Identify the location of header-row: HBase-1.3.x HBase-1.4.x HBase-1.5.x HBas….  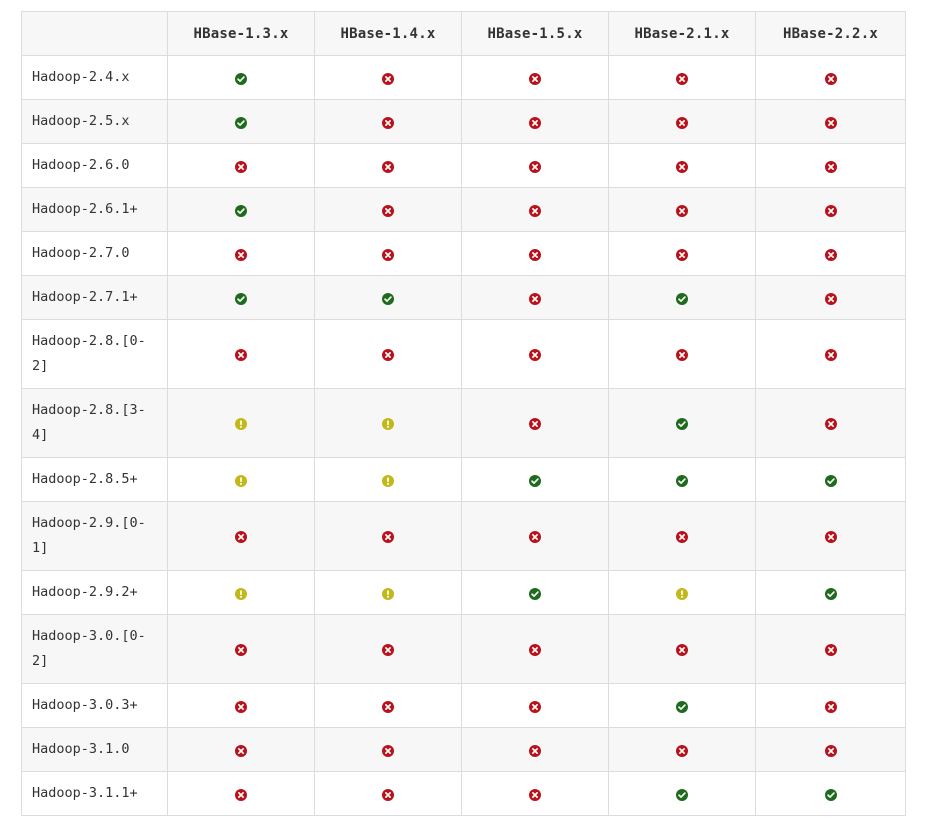
(463, 33).